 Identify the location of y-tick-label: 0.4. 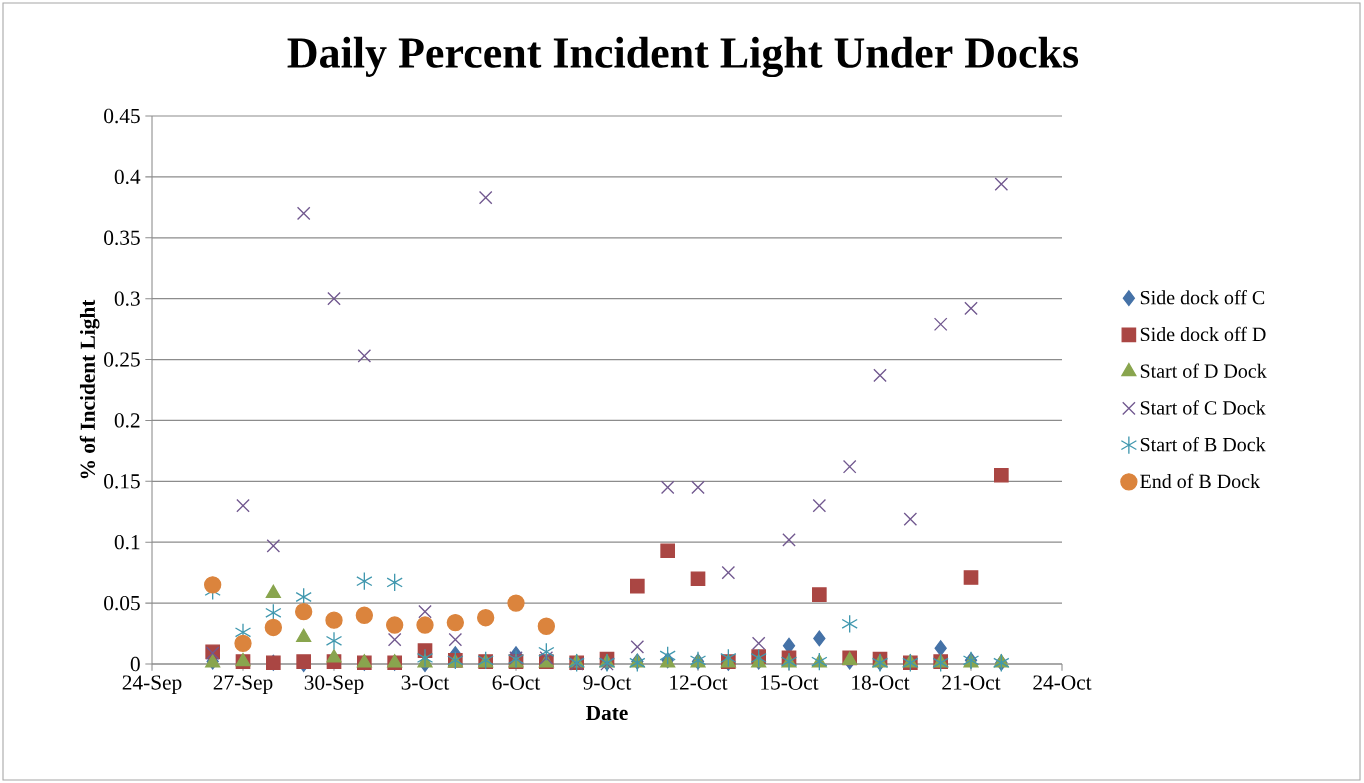
(127, 177).